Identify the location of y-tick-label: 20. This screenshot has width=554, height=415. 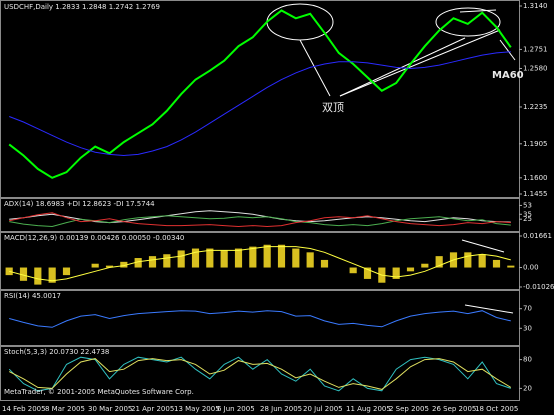
(527, 388).